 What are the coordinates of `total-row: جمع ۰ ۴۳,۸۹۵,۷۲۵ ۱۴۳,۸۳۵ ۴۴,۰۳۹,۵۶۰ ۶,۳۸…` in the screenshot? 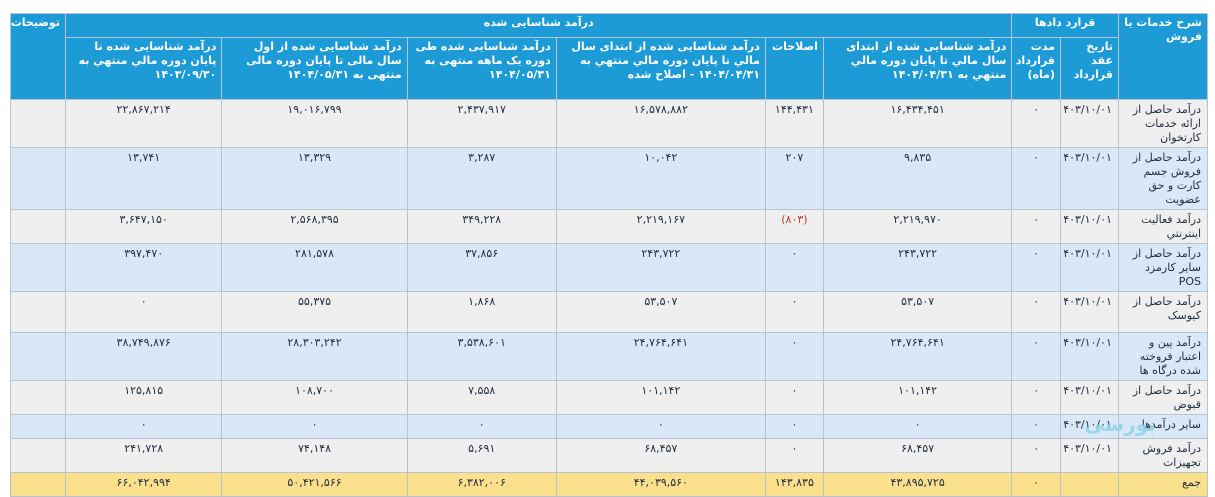 It's located at (609, 484).